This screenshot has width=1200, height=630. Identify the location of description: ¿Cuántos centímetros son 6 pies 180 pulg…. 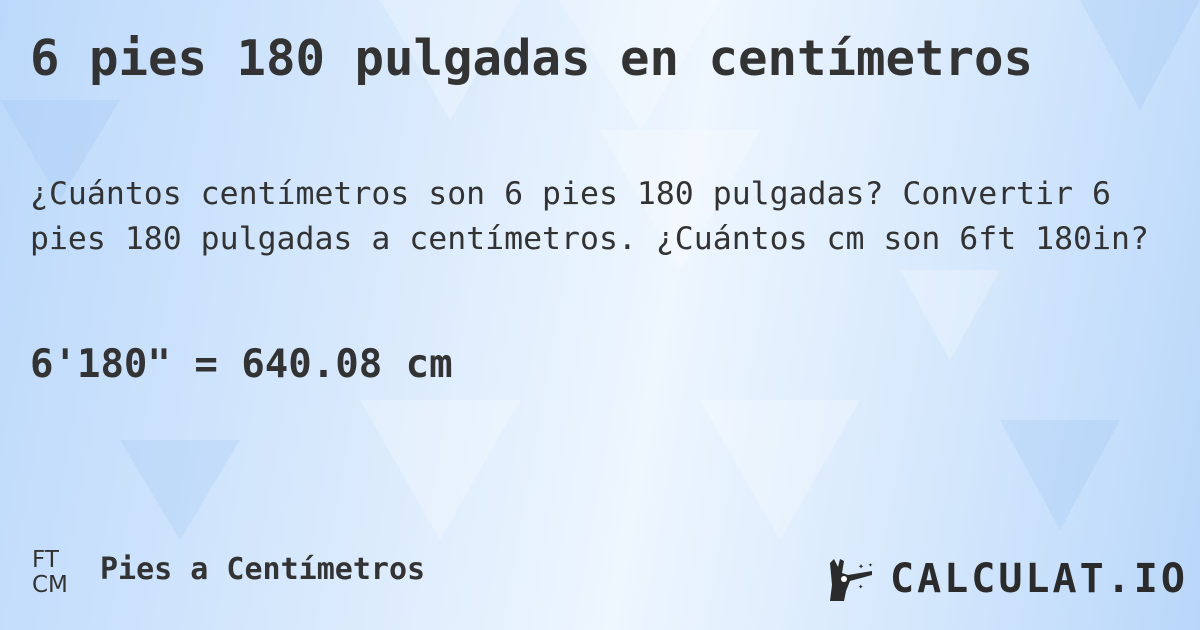
(589, 216).